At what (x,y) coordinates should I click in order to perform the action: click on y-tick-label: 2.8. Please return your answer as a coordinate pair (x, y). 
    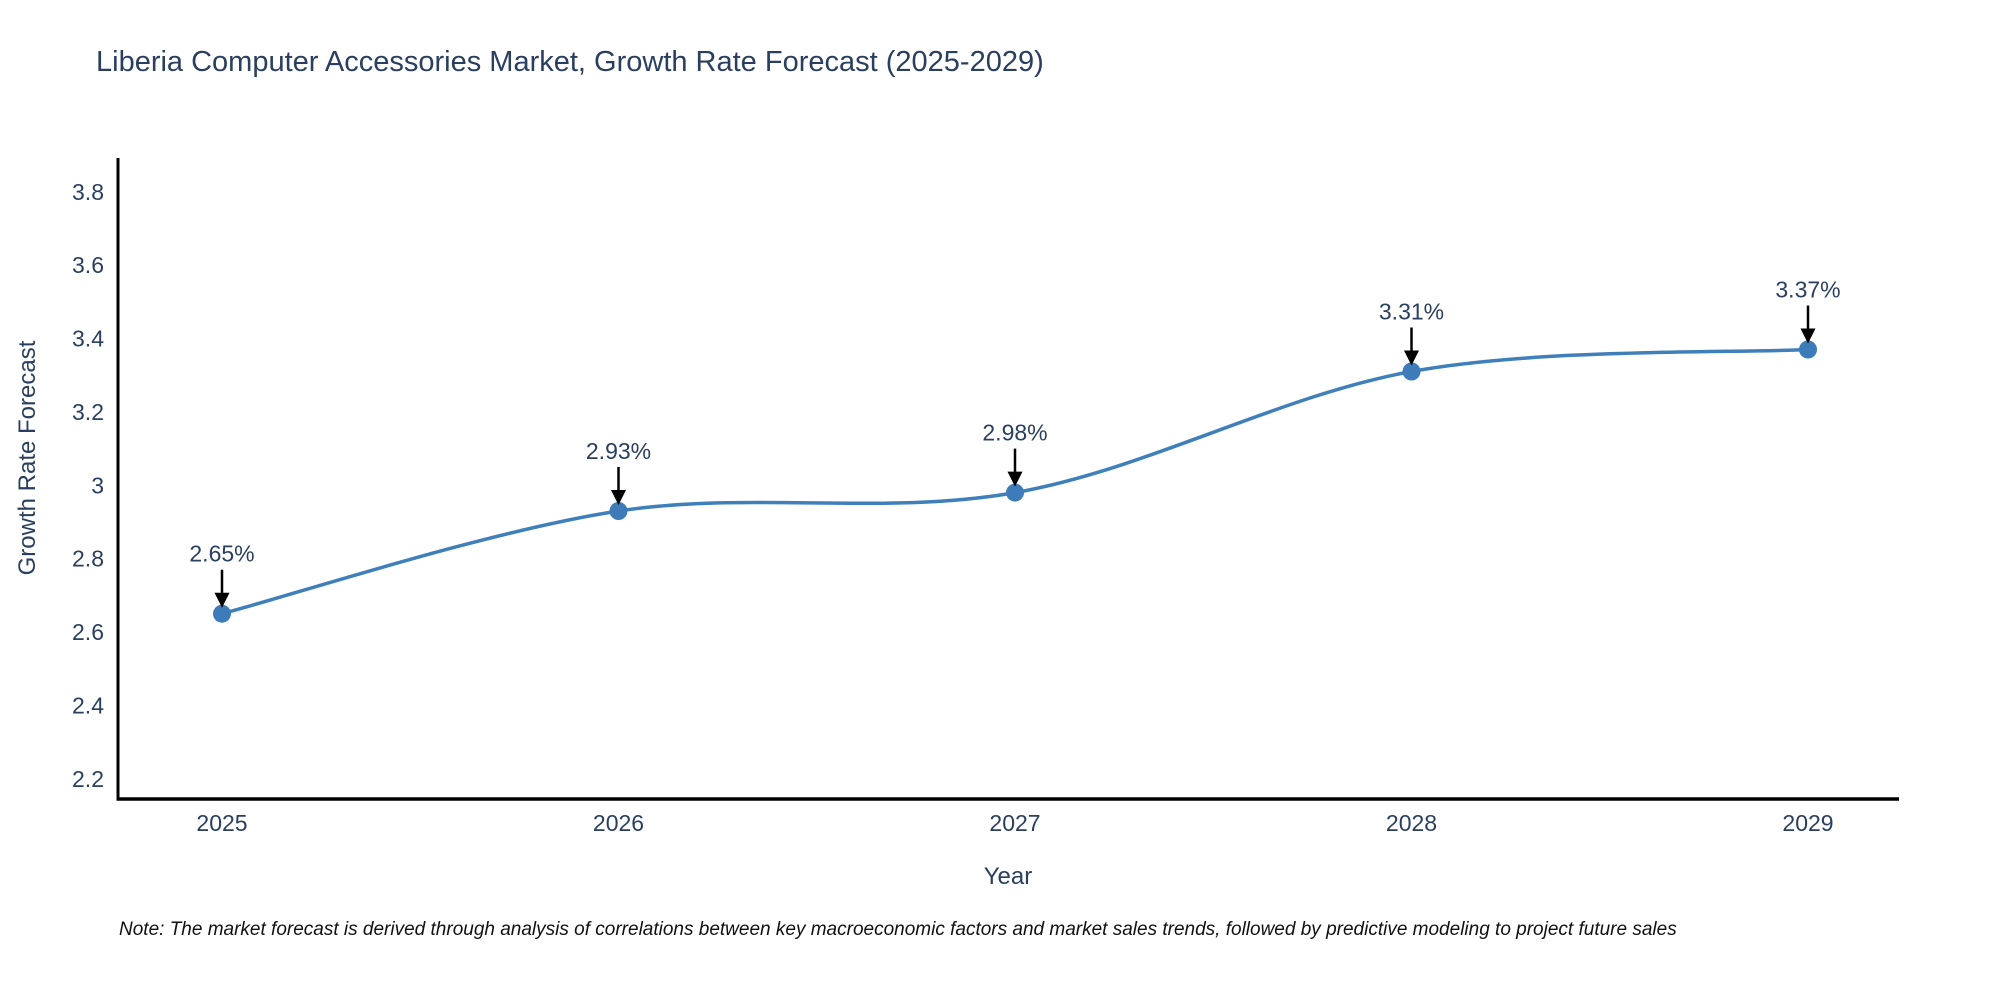
    Looking at the image, I should click on (88, 559).